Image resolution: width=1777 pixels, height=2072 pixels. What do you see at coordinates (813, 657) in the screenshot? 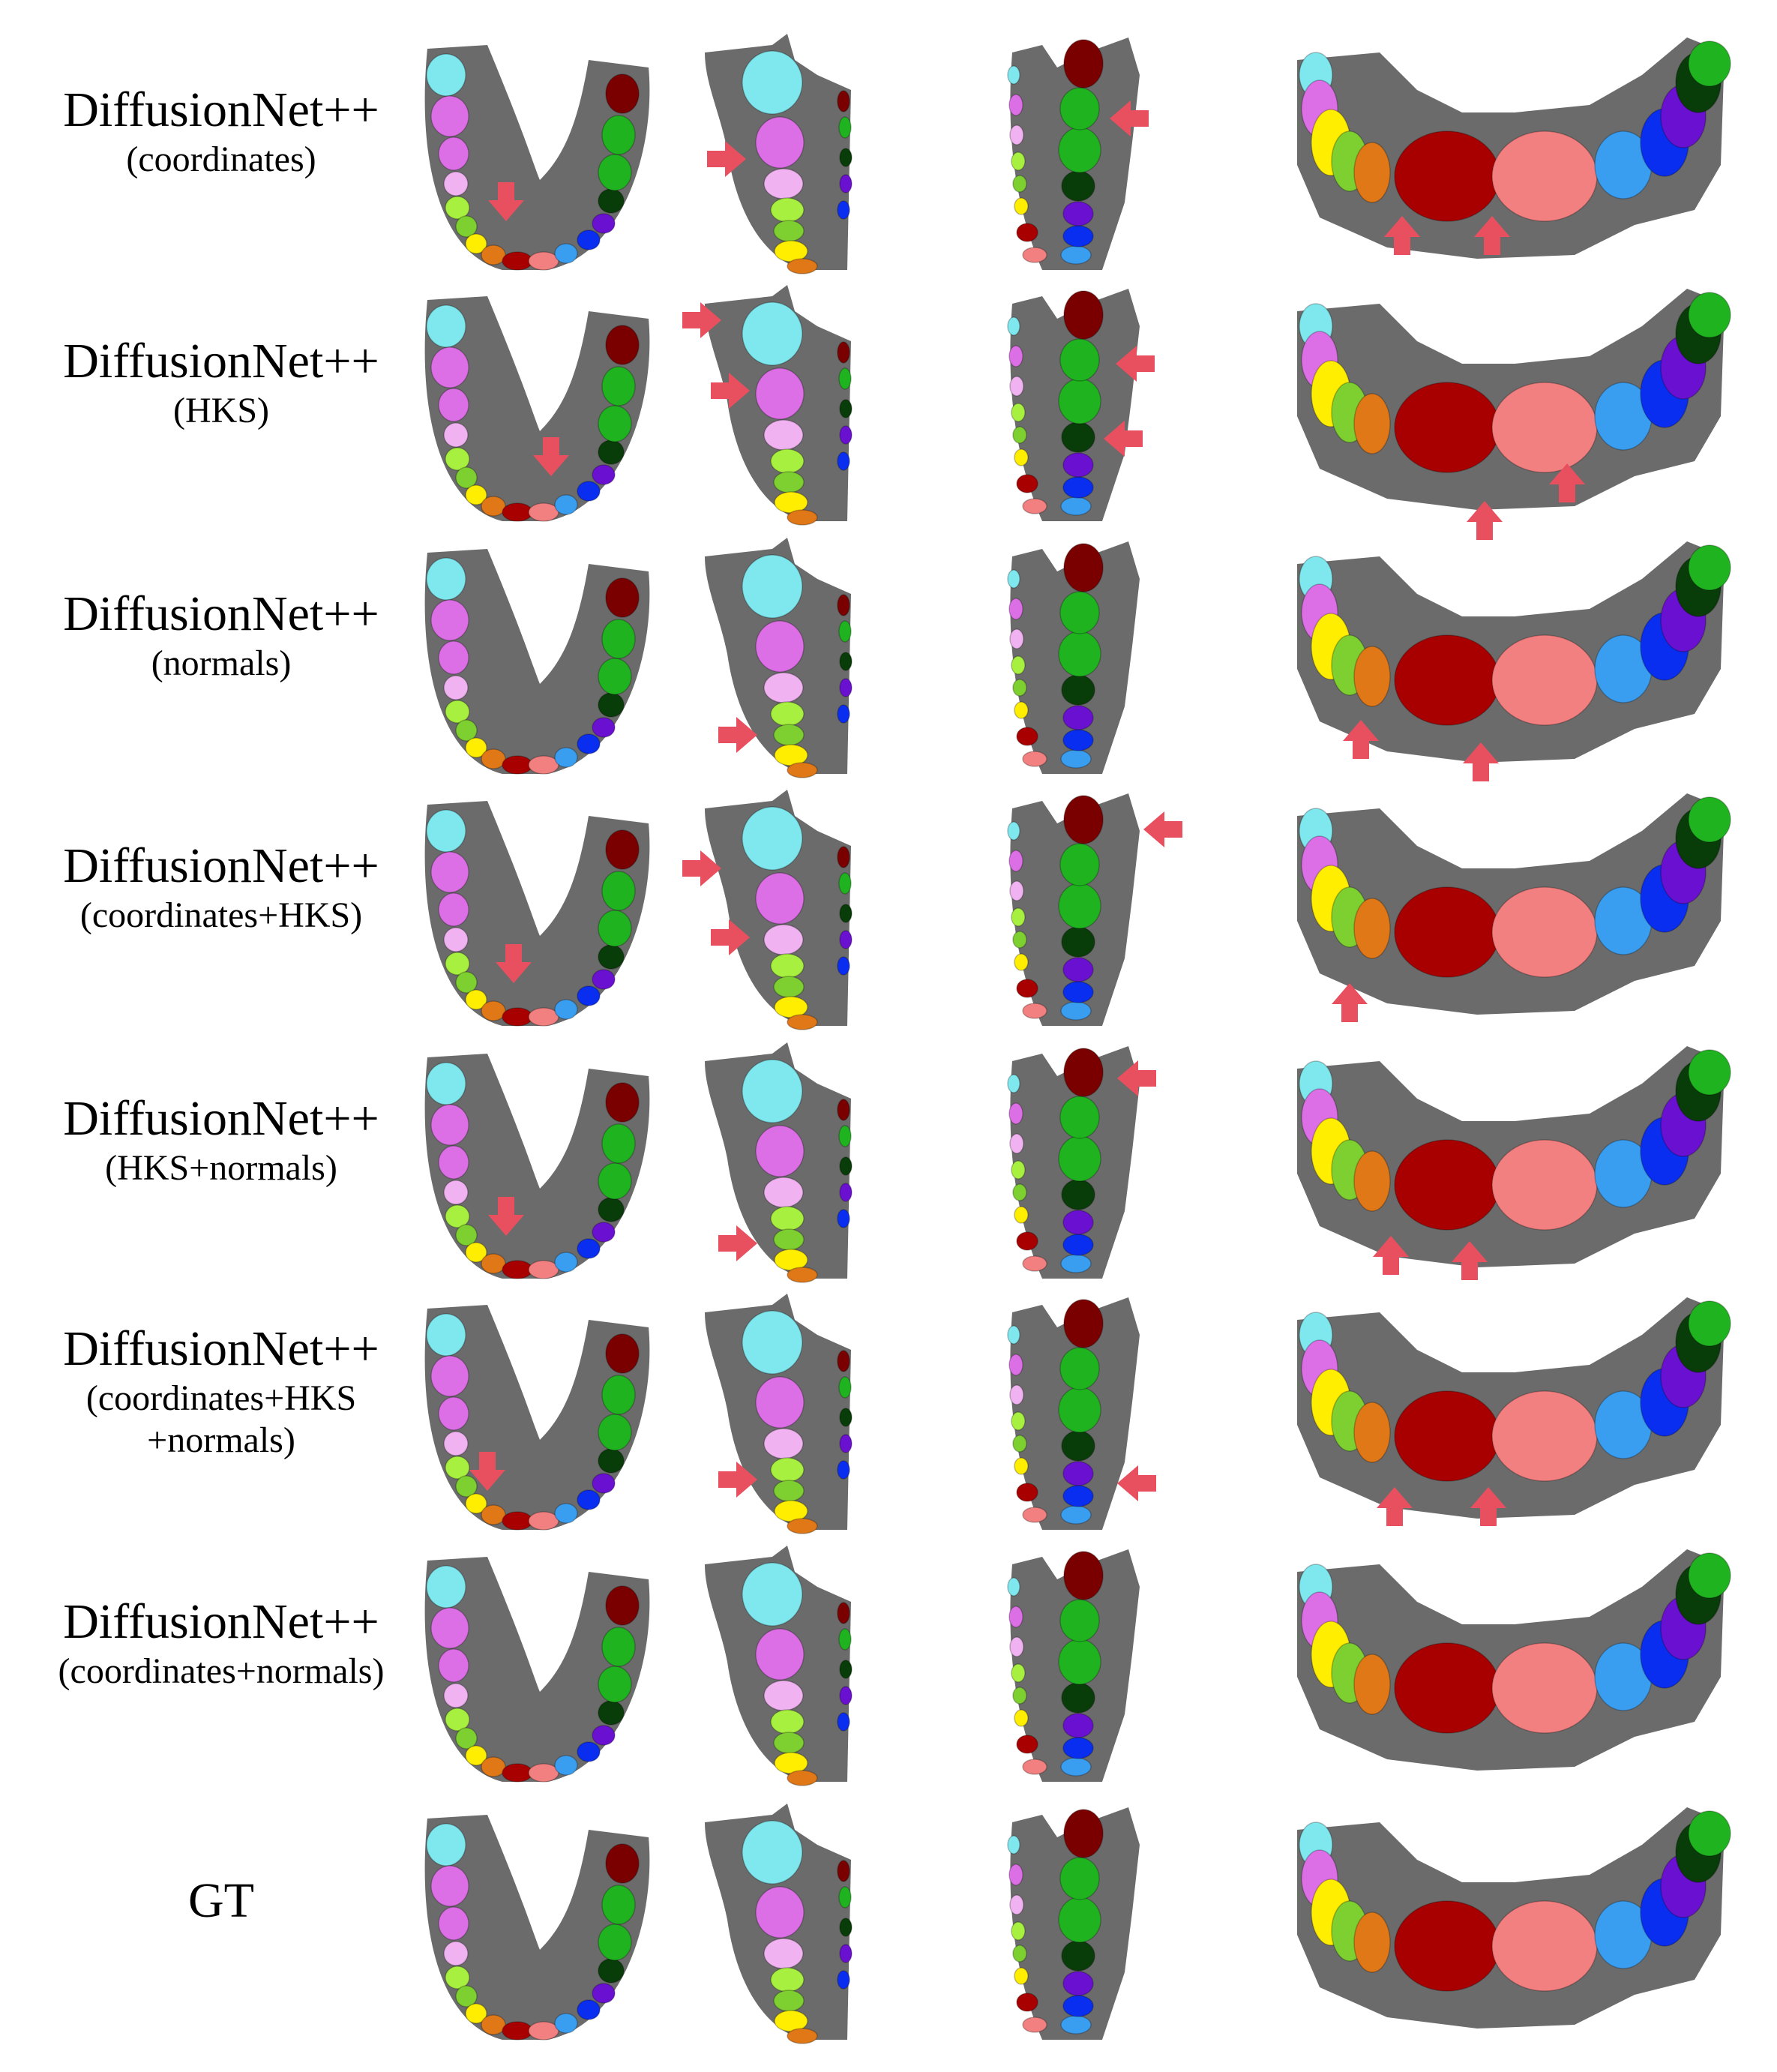
I see `left-side-view` at bounding box center [813, 657].